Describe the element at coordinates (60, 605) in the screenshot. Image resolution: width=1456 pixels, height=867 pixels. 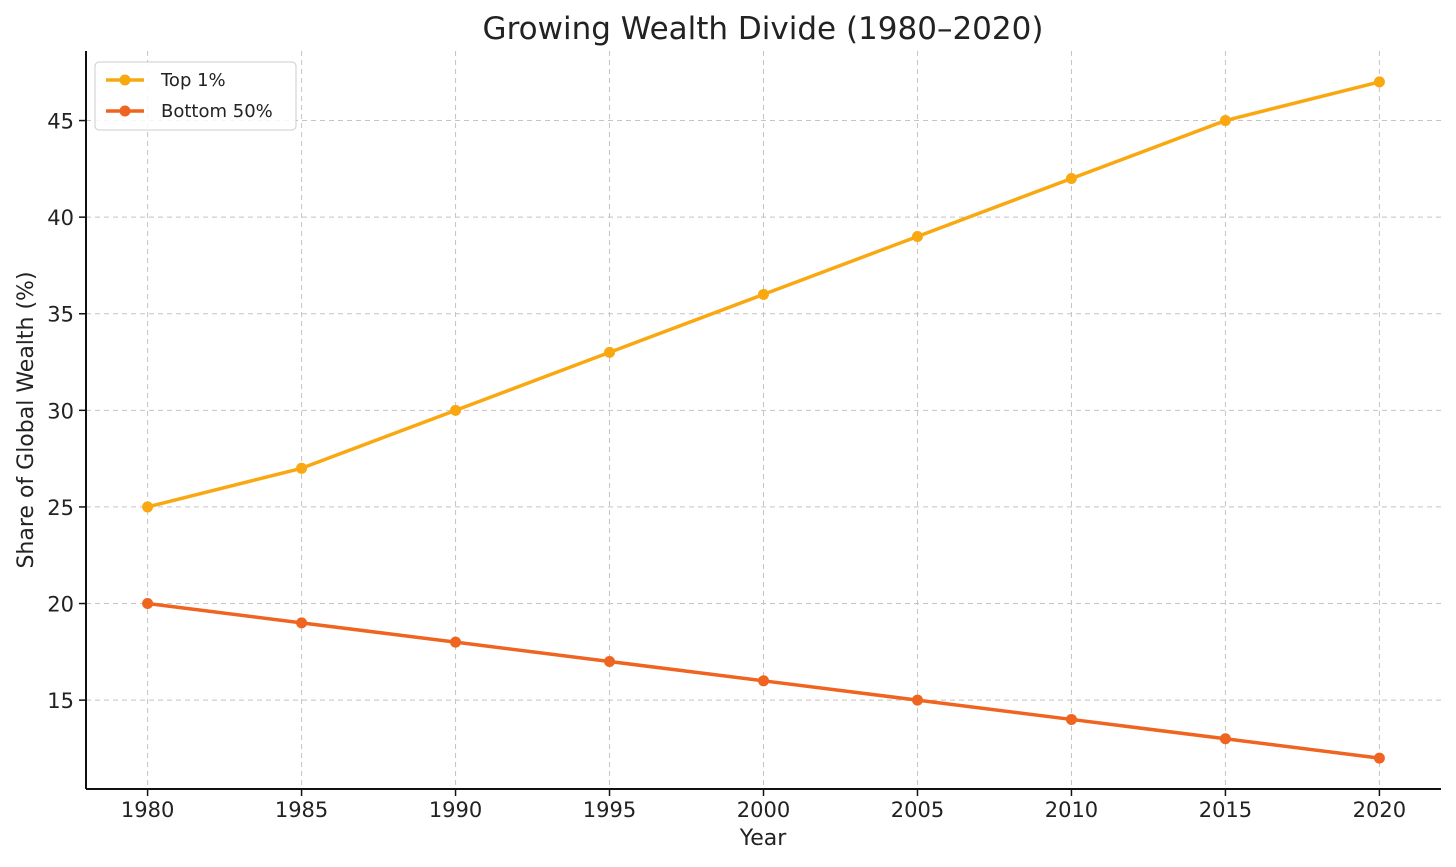
I see `y-tick-label: 20` at that location.